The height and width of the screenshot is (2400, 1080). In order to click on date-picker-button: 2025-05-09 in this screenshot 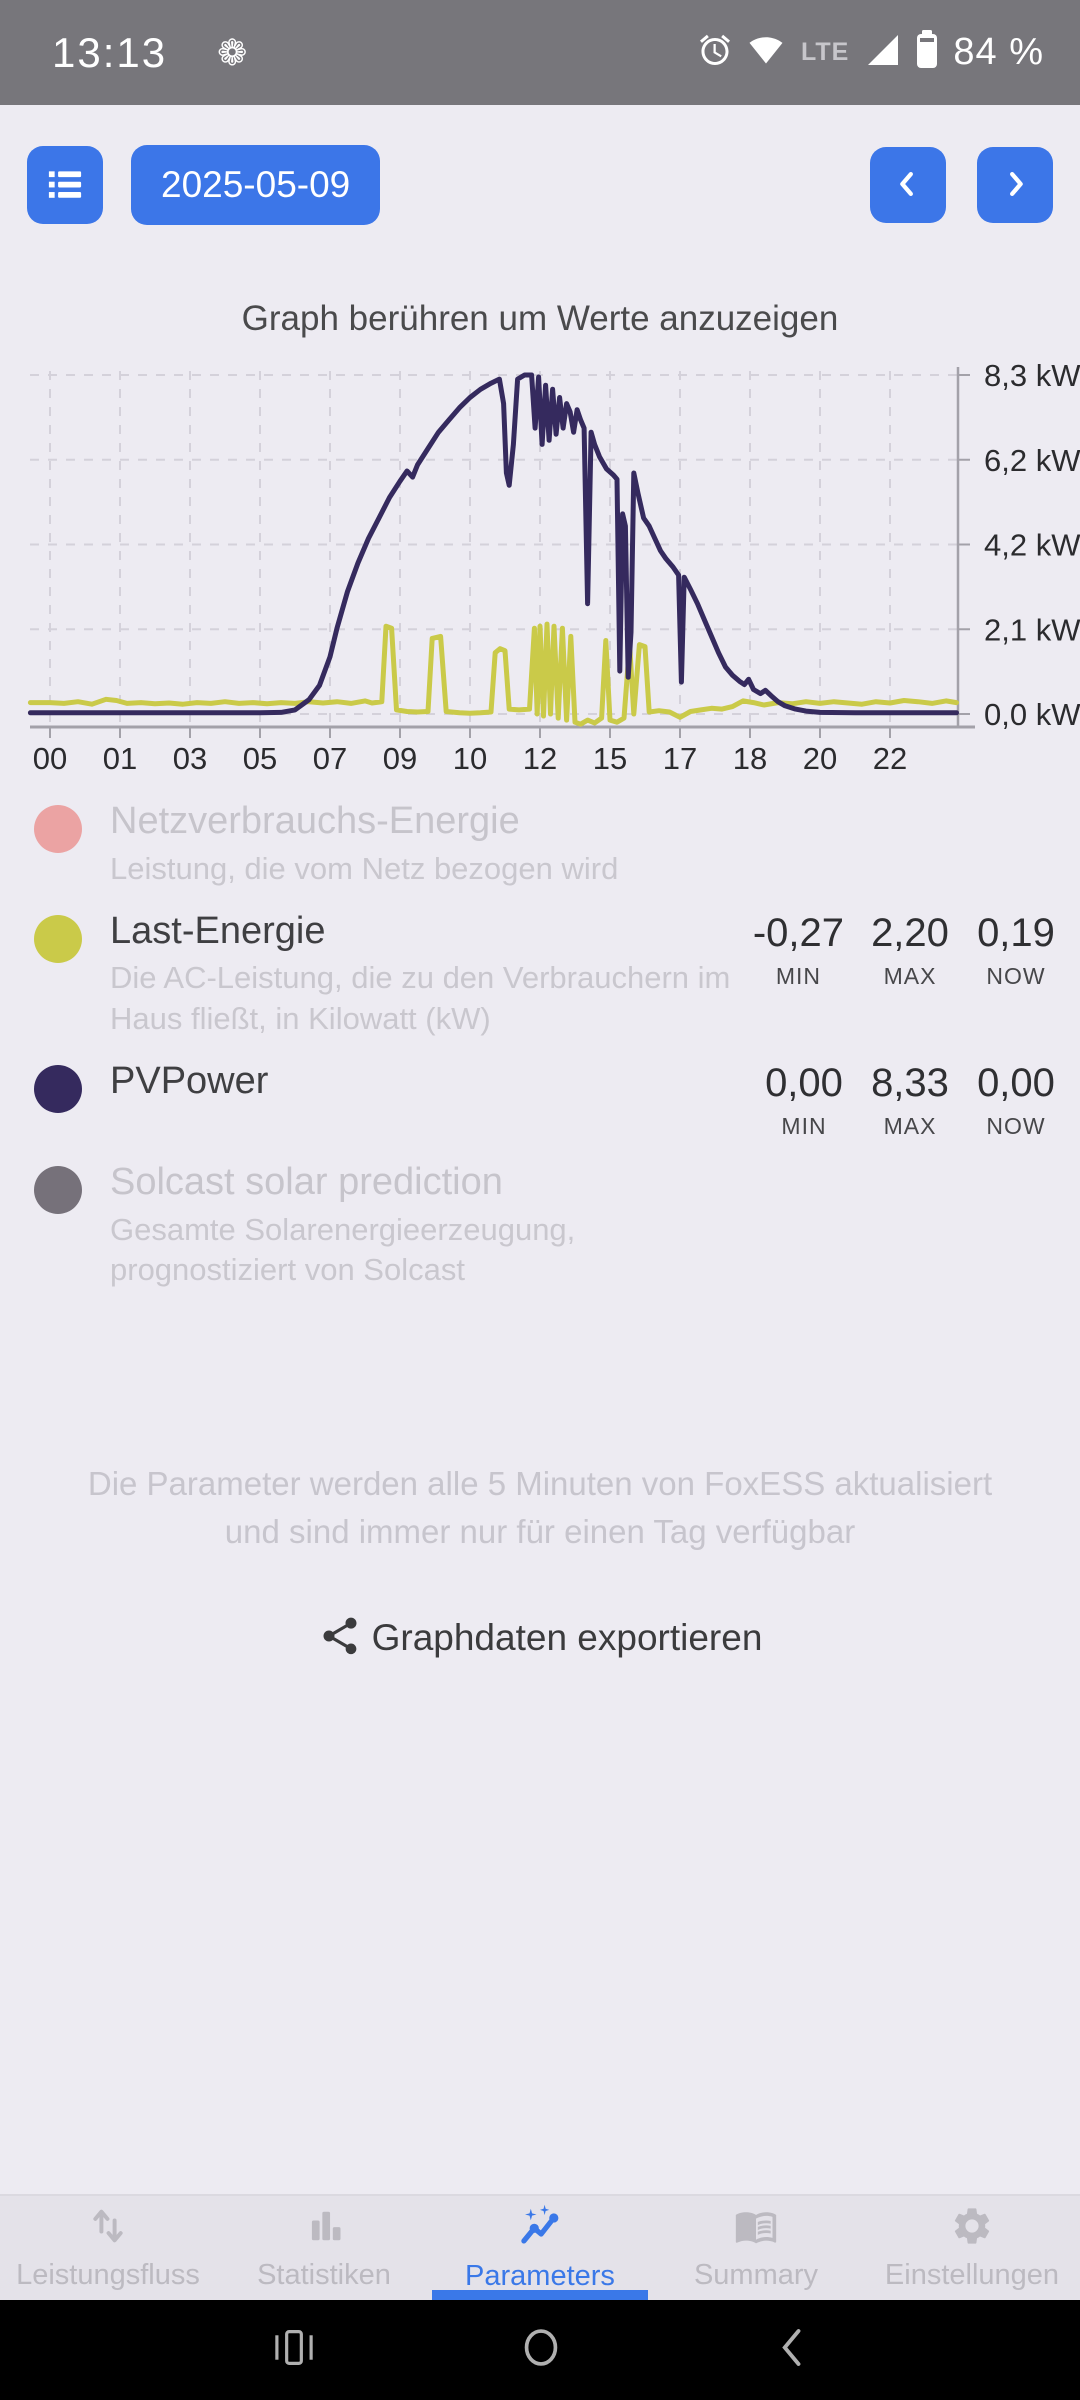, I will do `click(256, 185)`.